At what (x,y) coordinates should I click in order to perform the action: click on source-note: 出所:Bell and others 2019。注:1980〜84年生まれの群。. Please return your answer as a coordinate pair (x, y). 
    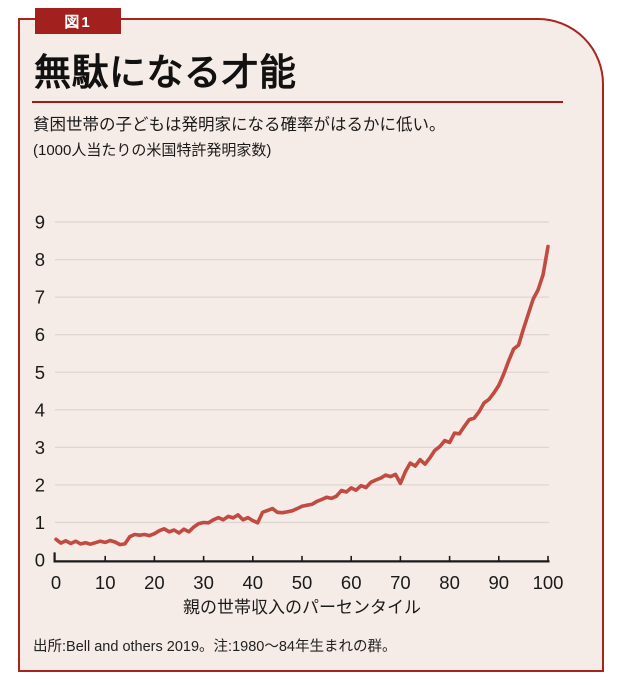
    Looking at the image, I should click on (215, 647).